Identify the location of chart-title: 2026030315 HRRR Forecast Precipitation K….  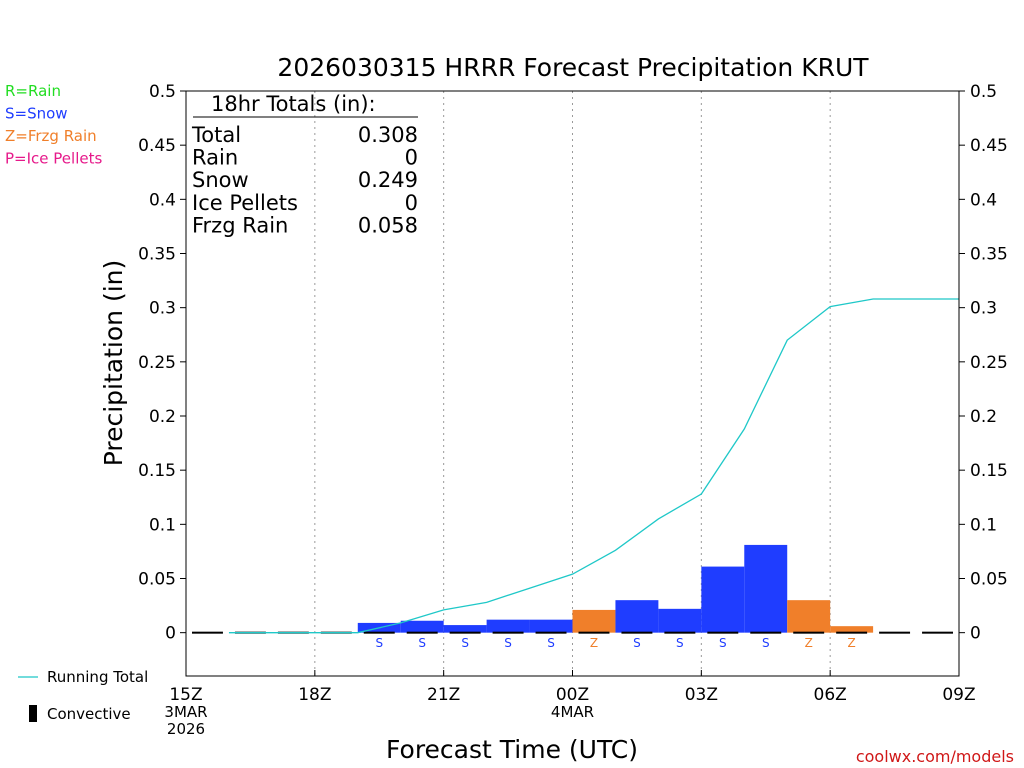
(573, 67).